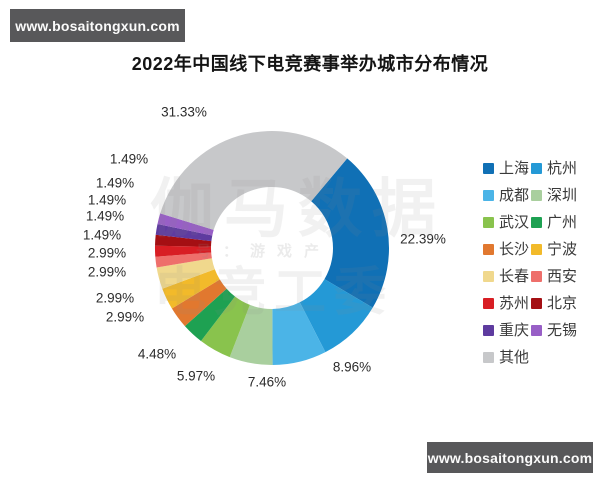 Image resolution: width=600 pixels, height=480 pixels. I want to click on pie-label-shanghai: 22.39%, so click(423, 239).